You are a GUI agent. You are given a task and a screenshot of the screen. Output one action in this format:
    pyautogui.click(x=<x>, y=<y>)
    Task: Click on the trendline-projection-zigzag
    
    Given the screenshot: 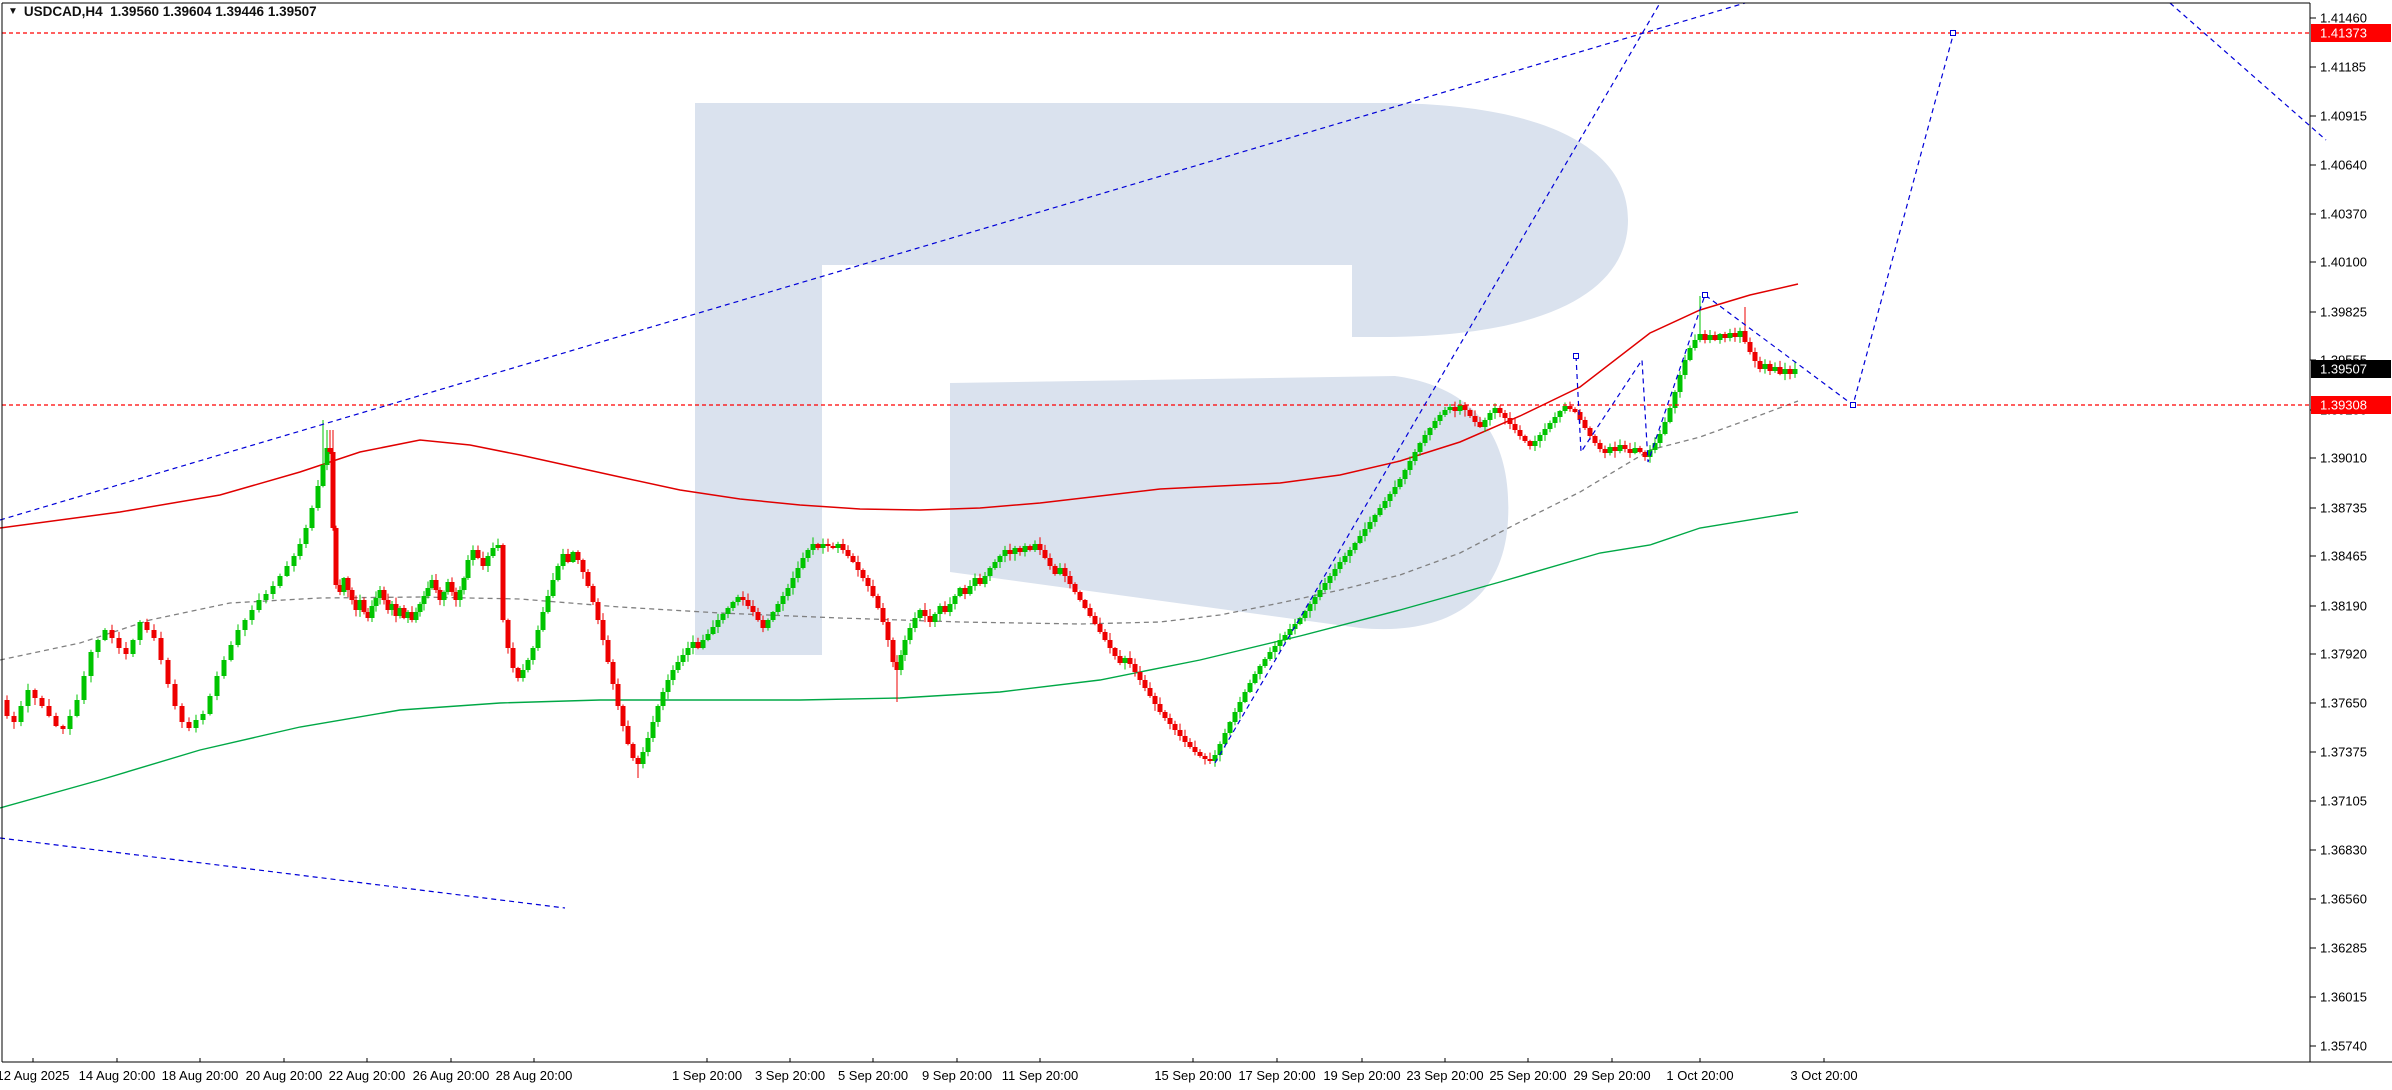 What is the action you would take?
    pyautogui.click(x=1765, y=245)
    